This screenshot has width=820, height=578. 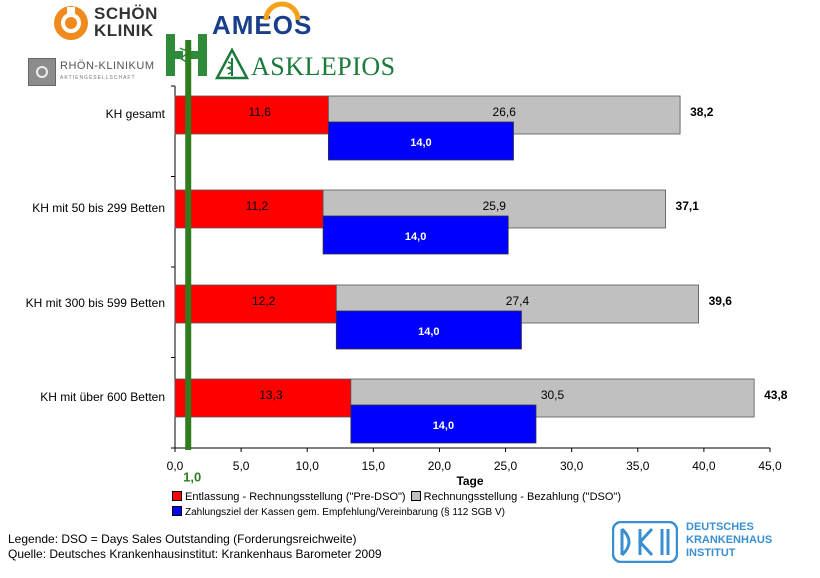 I want to click on dki-line1: DEUTSCHES, so click(x=720, y=527).